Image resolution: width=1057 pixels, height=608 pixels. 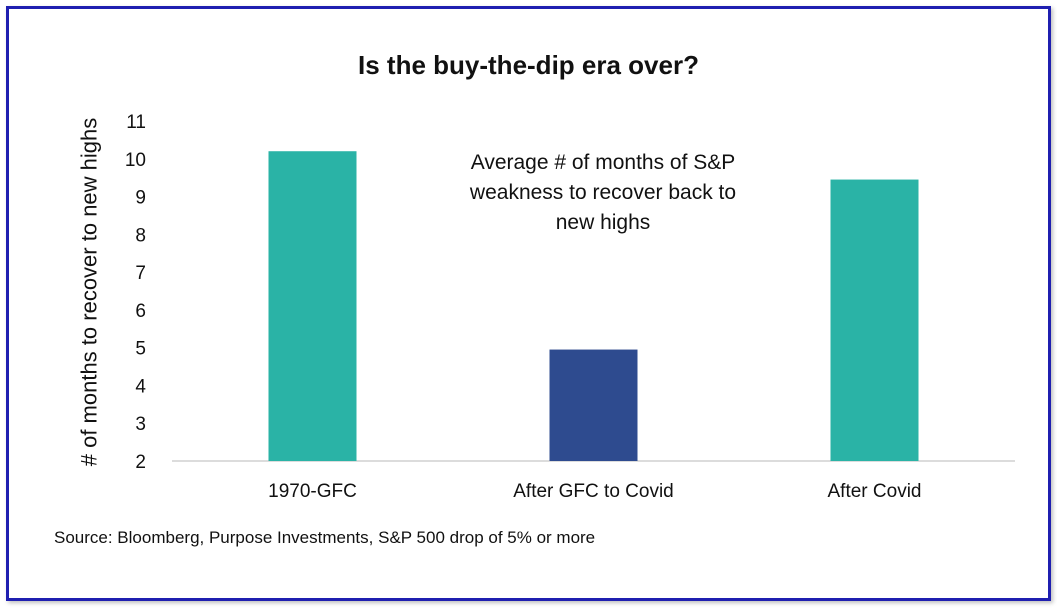 What do you see at coordinates (136, 122) in the screenshot?
I see `y-tick-label: 11` at bounding box center [136, 122].